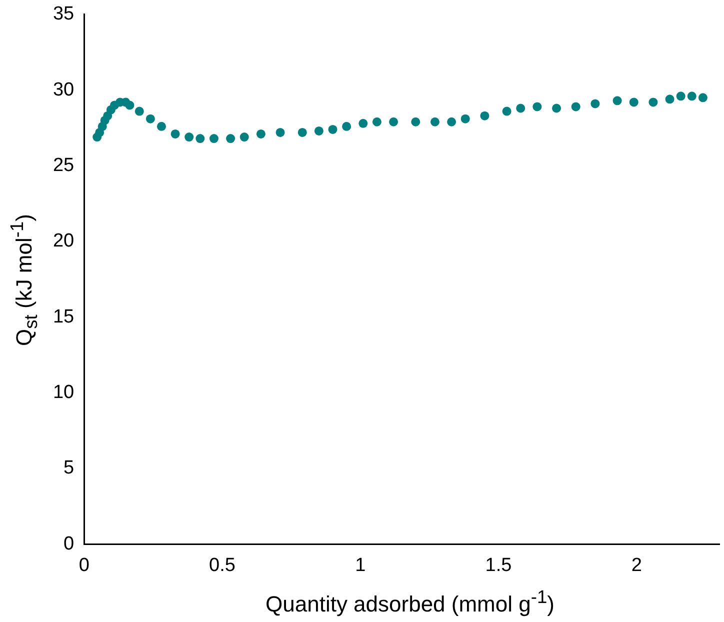  I want to click on y-tick-label: 15, so click(63, 317).